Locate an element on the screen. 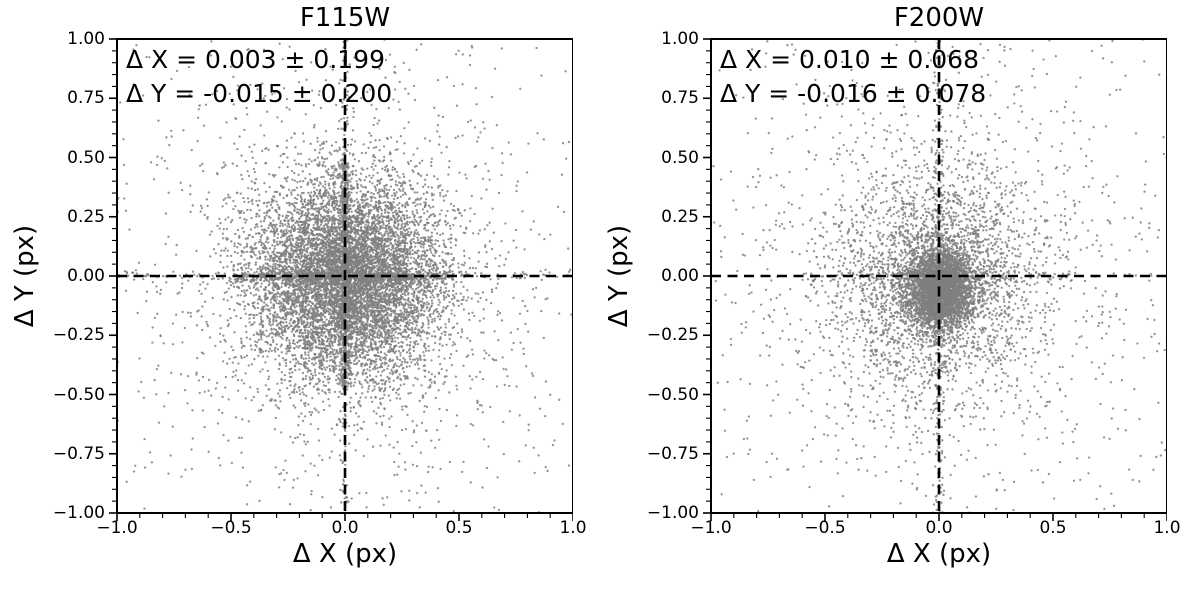 Image resolution: width=1189 pixels, height=590 pixels. stats-annotation: Δ X = 0.010 ± 0.068 Δ Y = -0.016 ± 0.078 is located at coordinates (853, 77).